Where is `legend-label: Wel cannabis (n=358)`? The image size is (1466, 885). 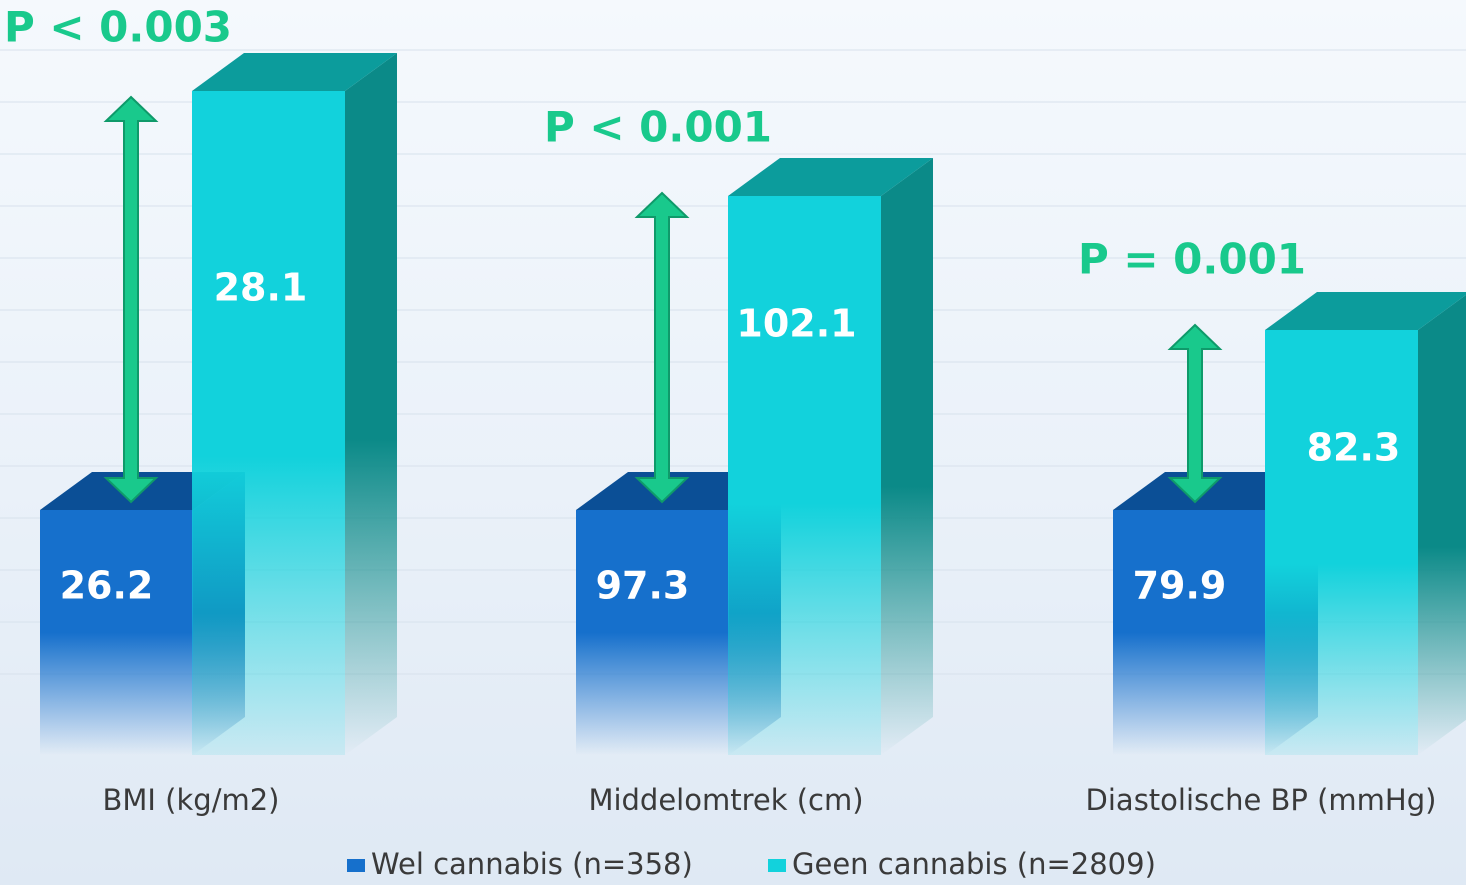 legend-label: Wel cannabis (n=358) is located at coordinates (532, 864).